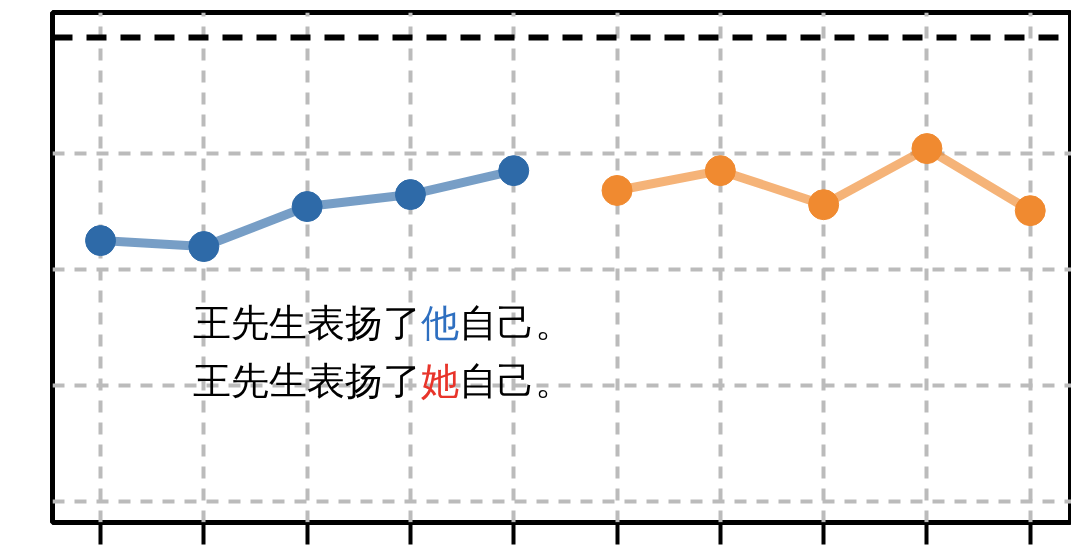 The height and width of the screenshot is (557, 1071). I want to click on annotation: 王先生表扬了她自己。, so click(382, 380).